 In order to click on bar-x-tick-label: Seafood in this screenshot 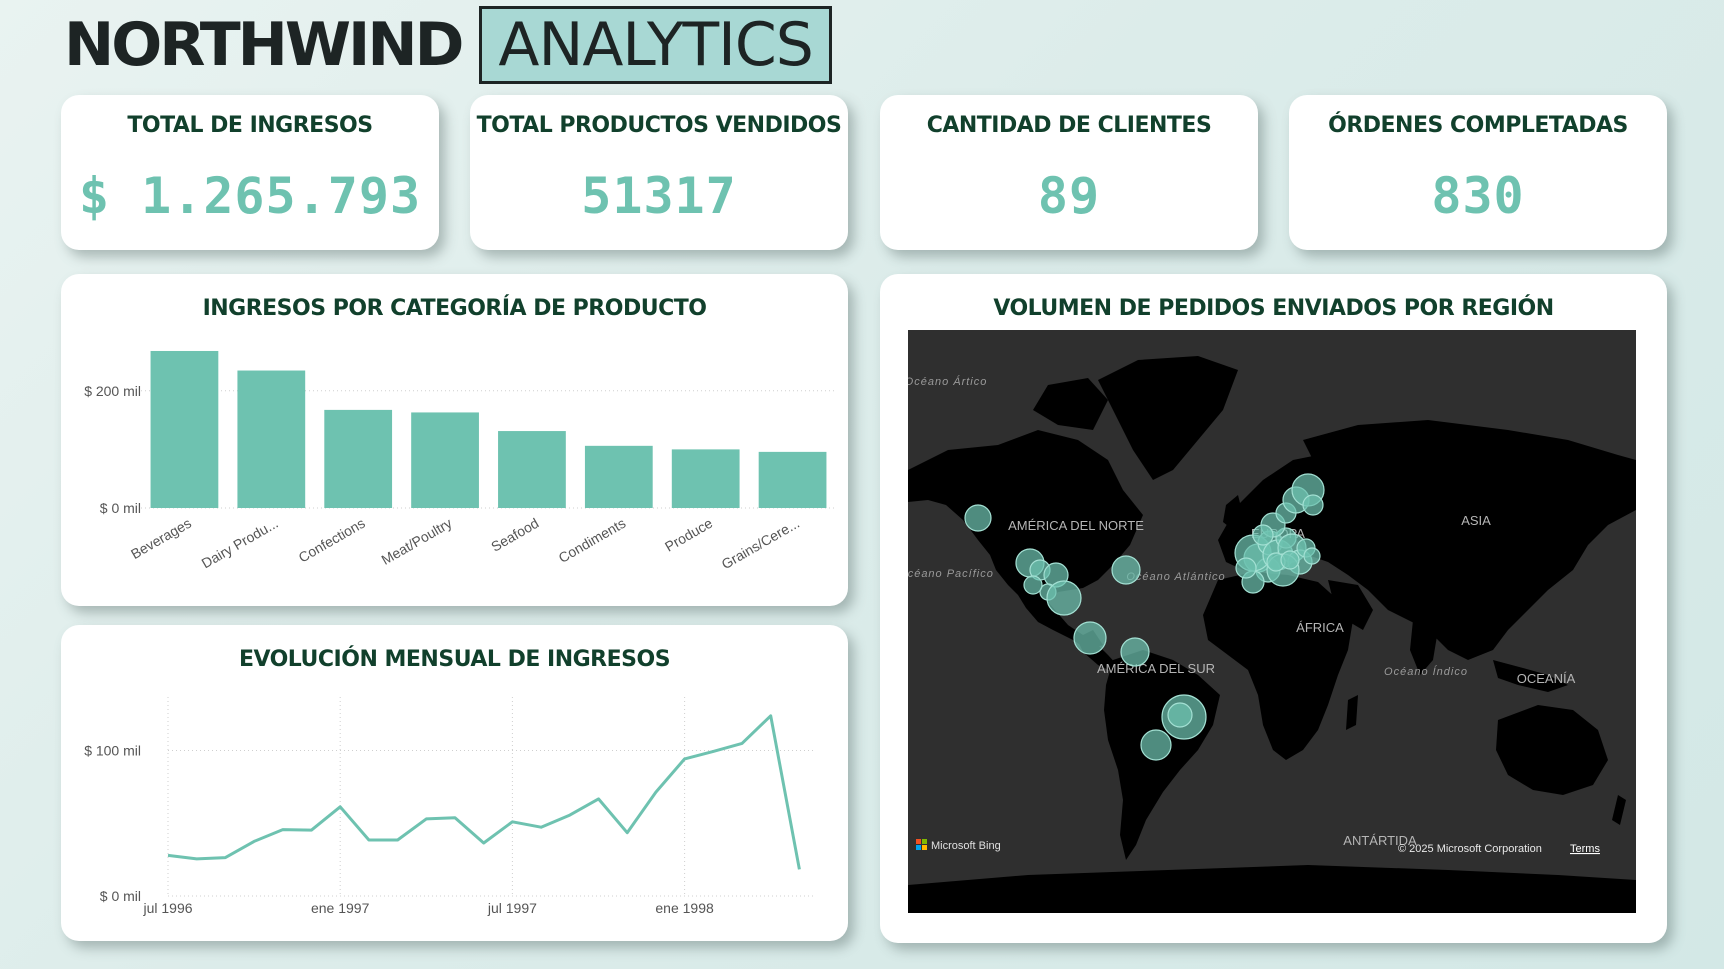, I will do `click(514, 535)`.